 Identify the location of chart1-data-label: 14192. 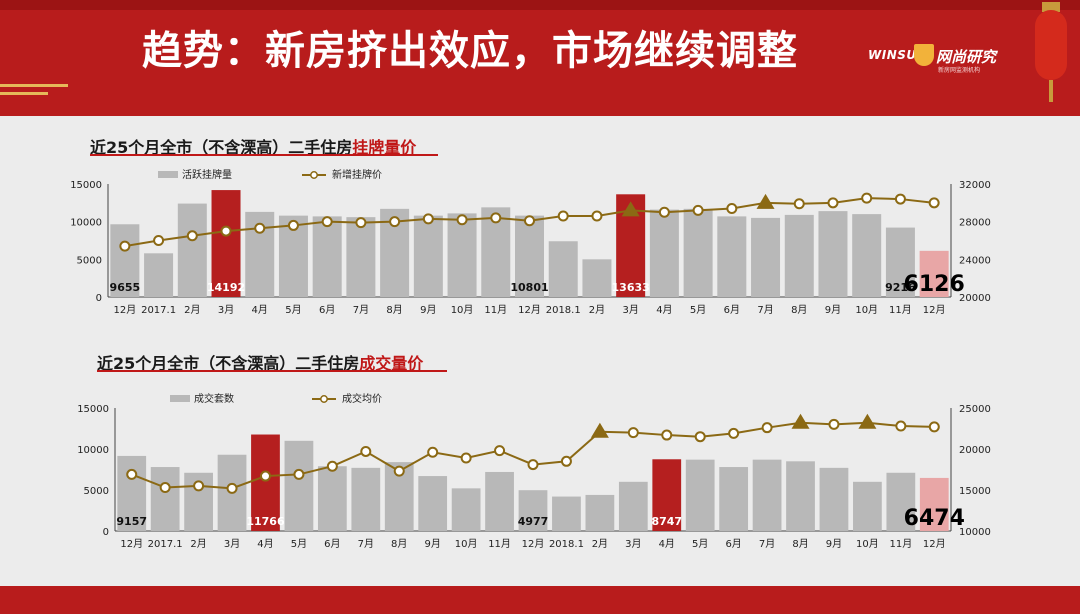
(226, 287).